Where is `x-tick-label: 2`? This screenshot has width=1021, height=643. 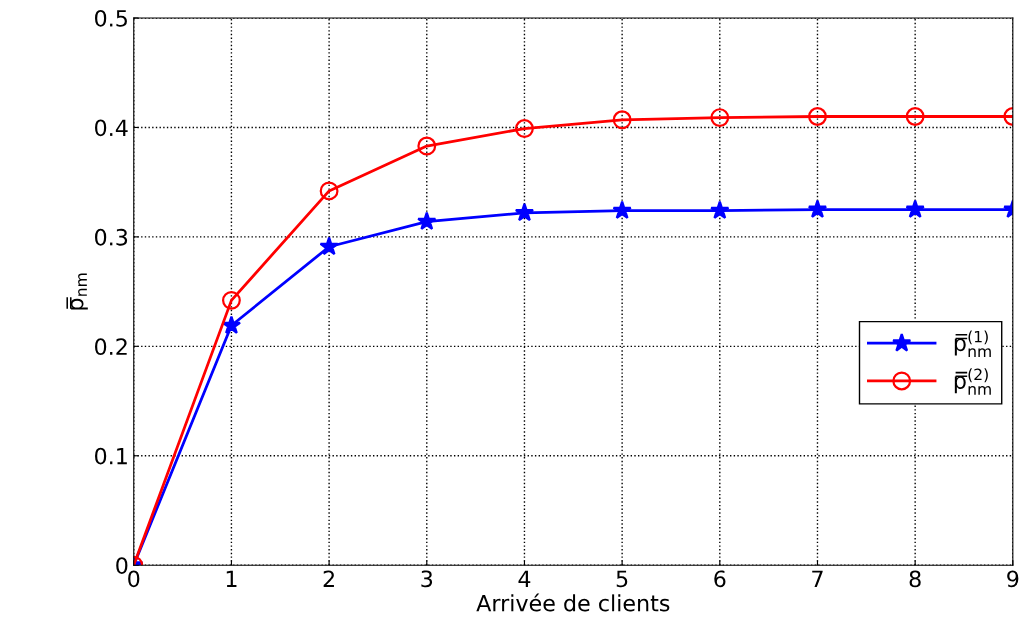
x-tick-label: 2 is located at coordinates (328, 578).